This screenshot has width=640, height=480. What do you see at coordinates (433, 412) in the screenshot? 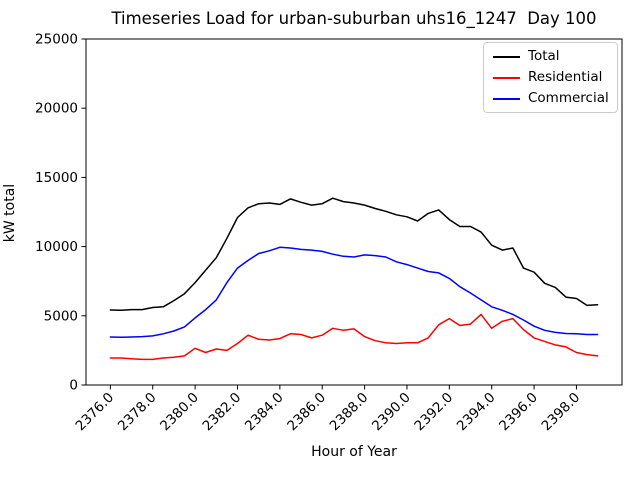
I see `x-tick-label: 2392.0` at bounding box center [433, 412].